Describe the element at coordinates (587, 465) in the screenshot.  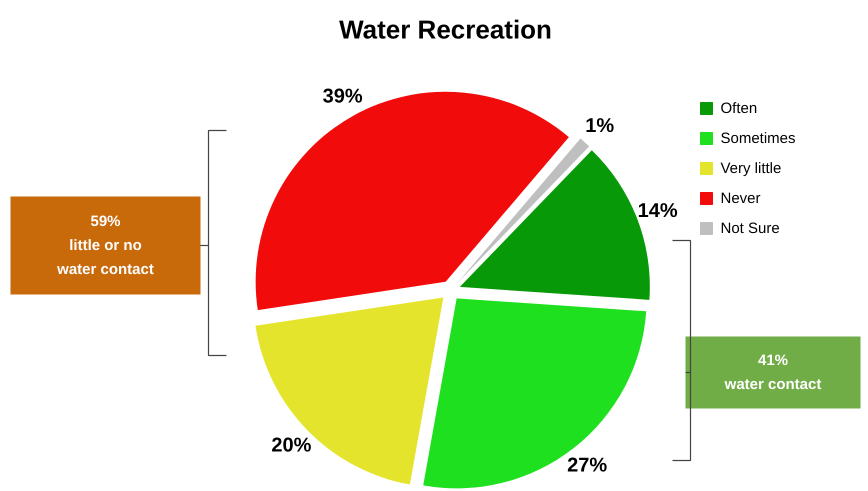
I see `data-label: 27%` at that location.